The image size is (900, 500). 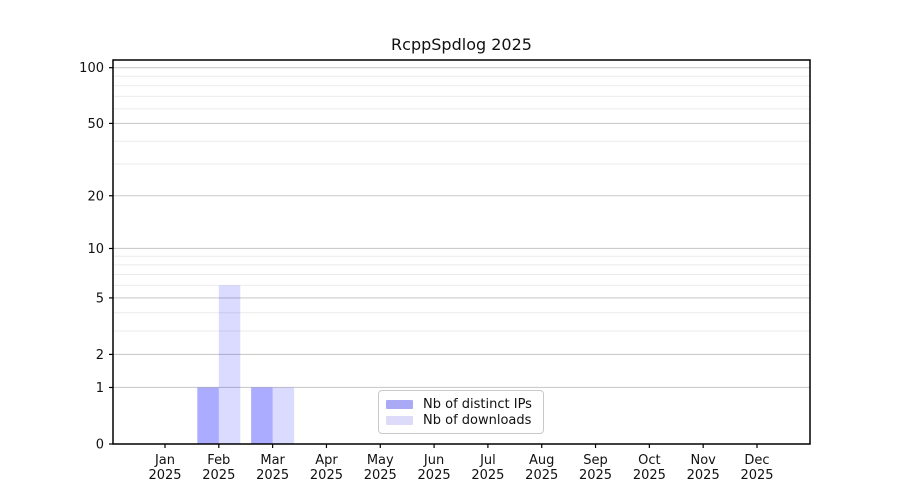 I want to click on x-axis-tick-label-month: Oct, so click(x=649, y=460).